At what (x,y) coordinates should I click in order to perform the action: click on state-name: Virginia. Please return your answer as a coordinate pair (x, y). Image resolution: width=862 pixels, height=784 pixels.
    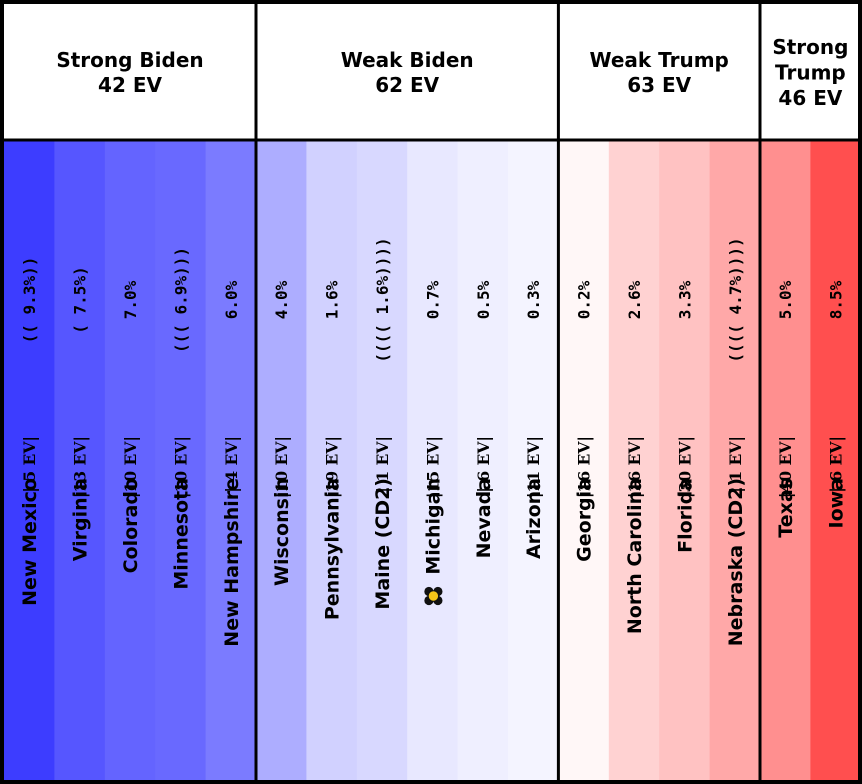
    Looking at the image, I should click on (81, 519).